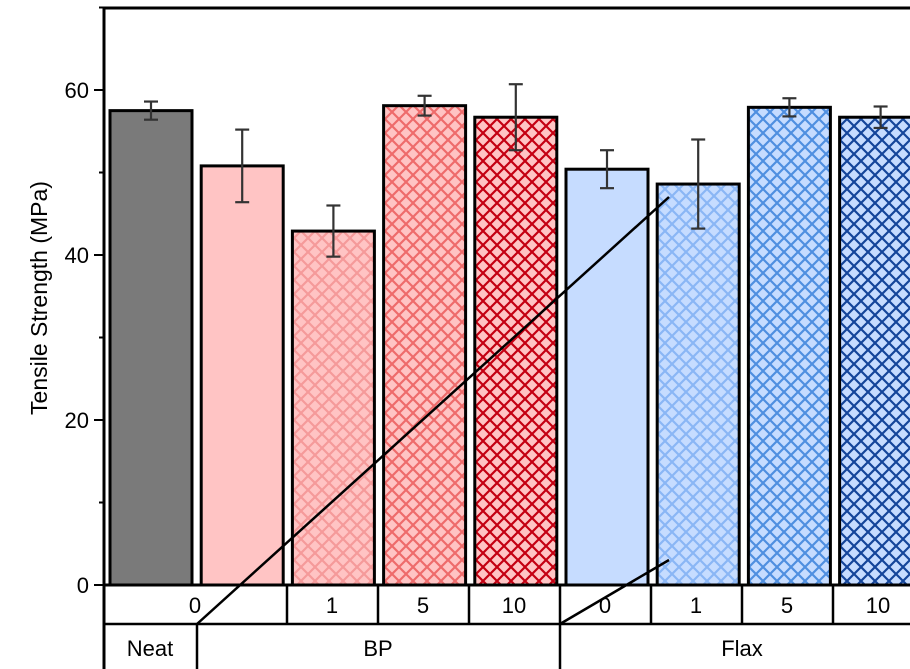 The width and height of the screenshot is (910, 669). What do you see at coordinates (84, 302) in the screenshot?
I see `y-ticks: 0 20 40 60` at bounding box center [84, 302].